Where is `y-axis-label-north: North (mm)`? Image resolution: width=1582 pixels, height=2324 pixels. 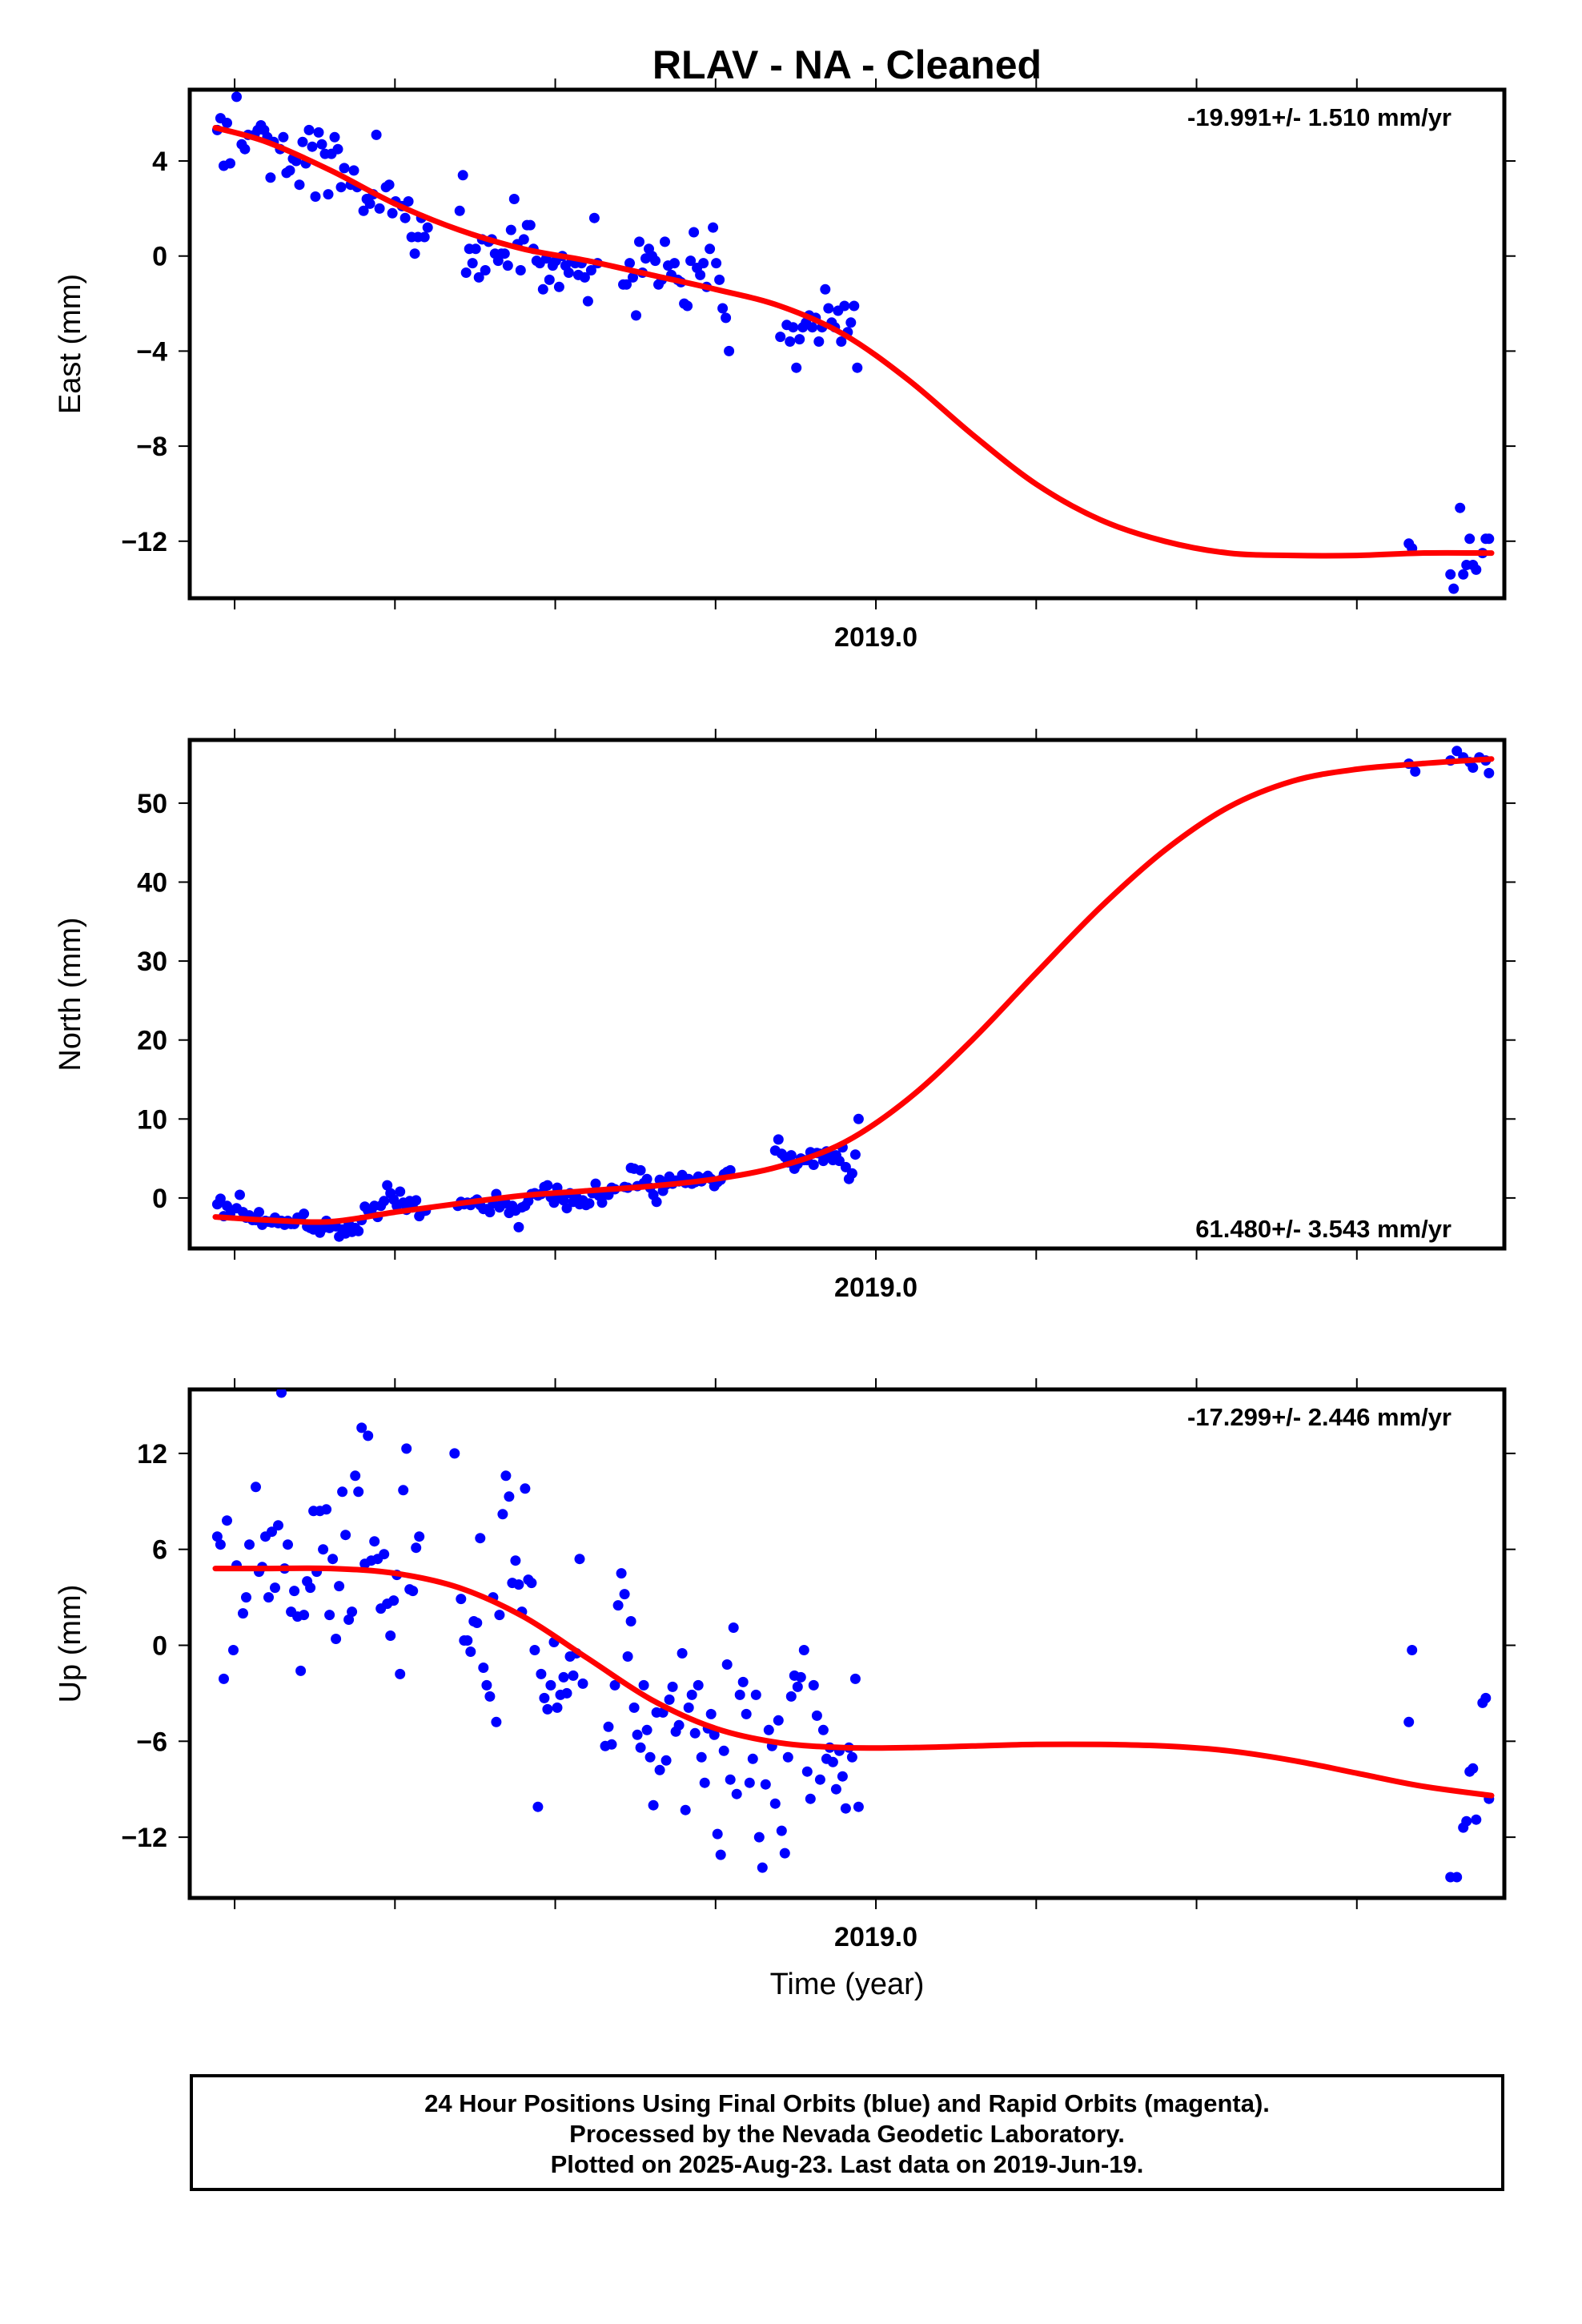
y-axis-label-north: North (mm) is located at coordinates (70, 994).